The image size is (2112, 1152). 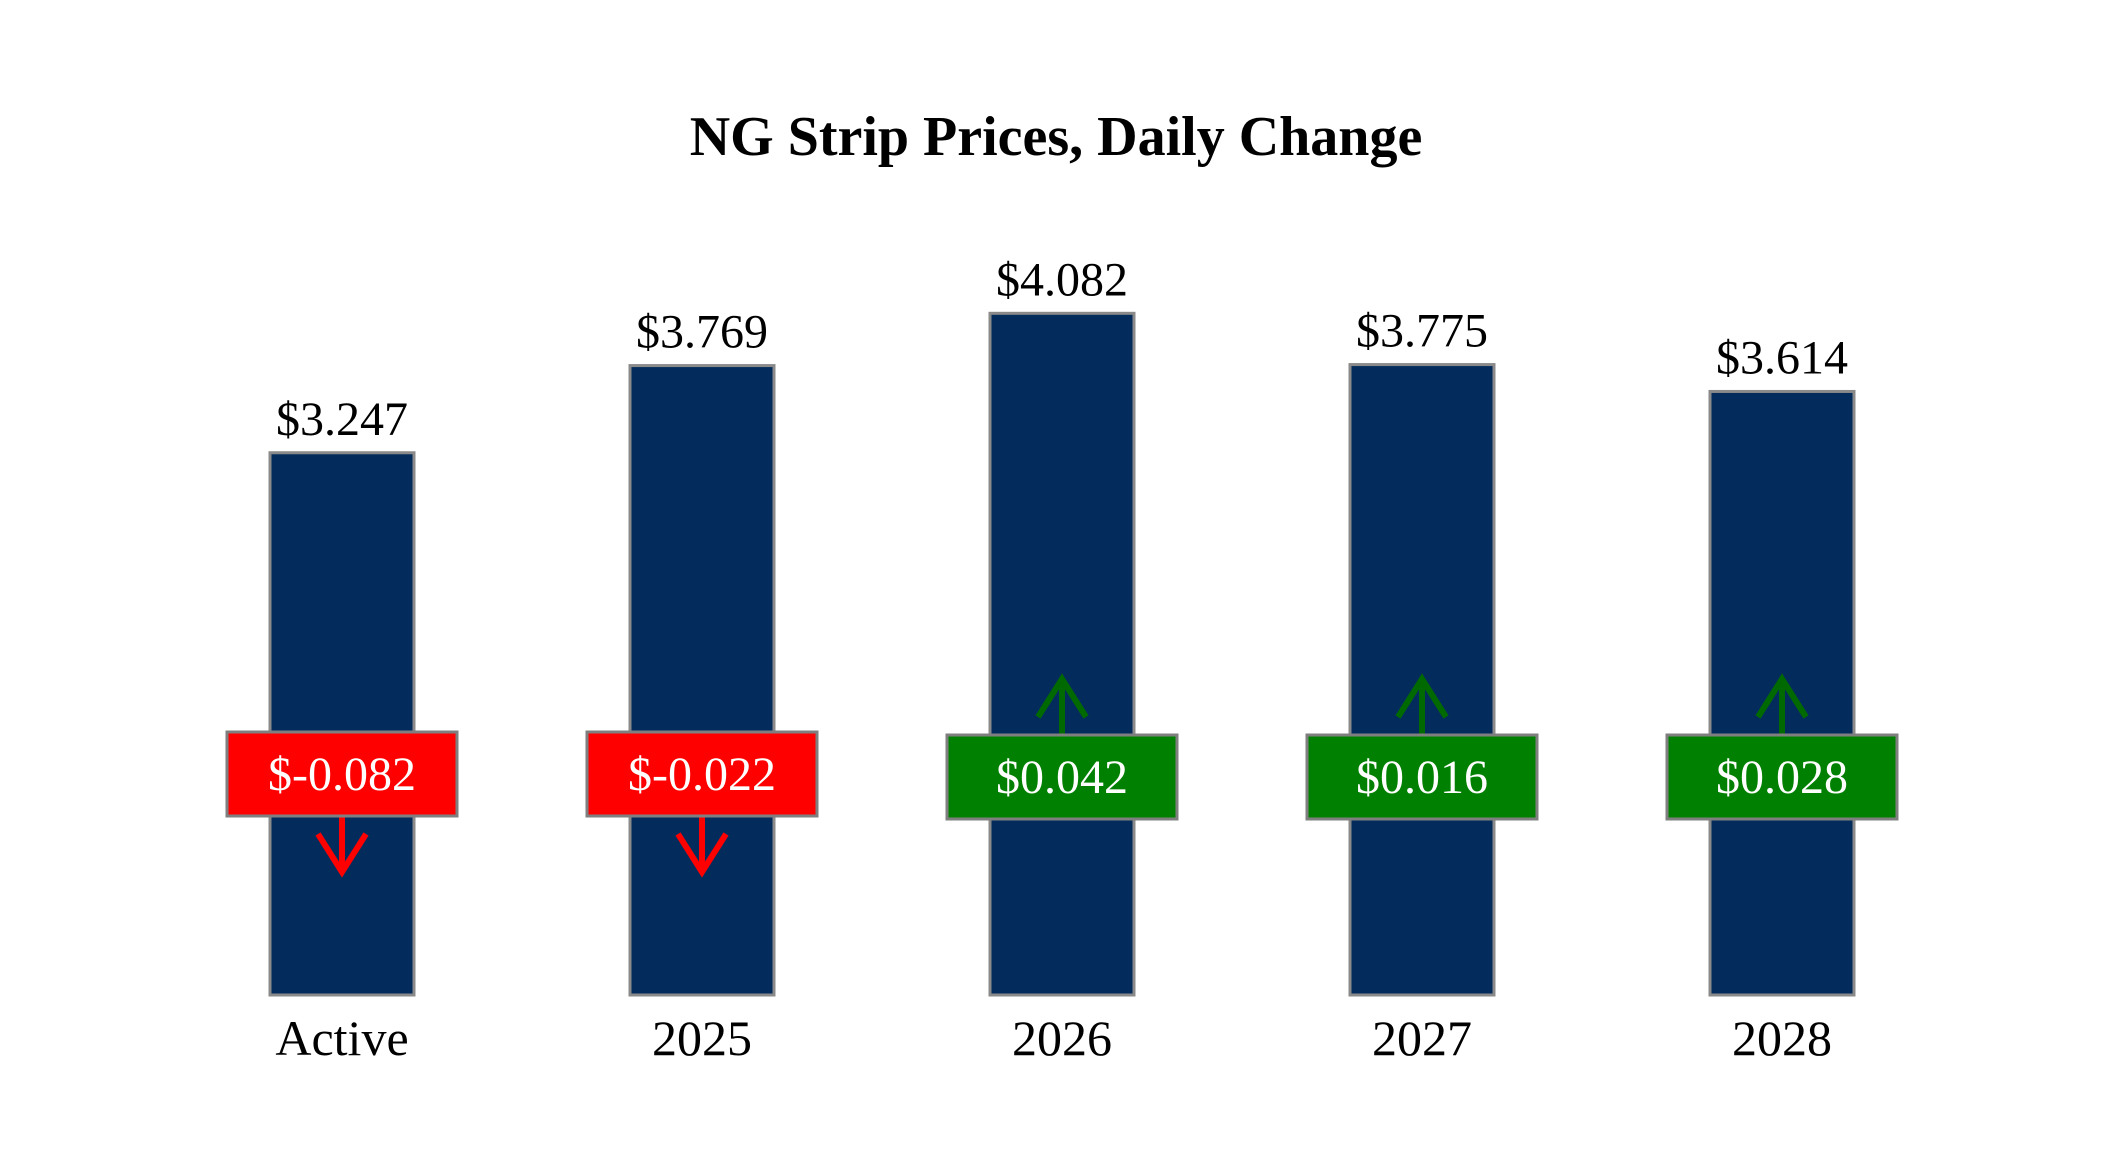 I want to click on arrow-up-icon-2028, so click(x=1782, y=704).